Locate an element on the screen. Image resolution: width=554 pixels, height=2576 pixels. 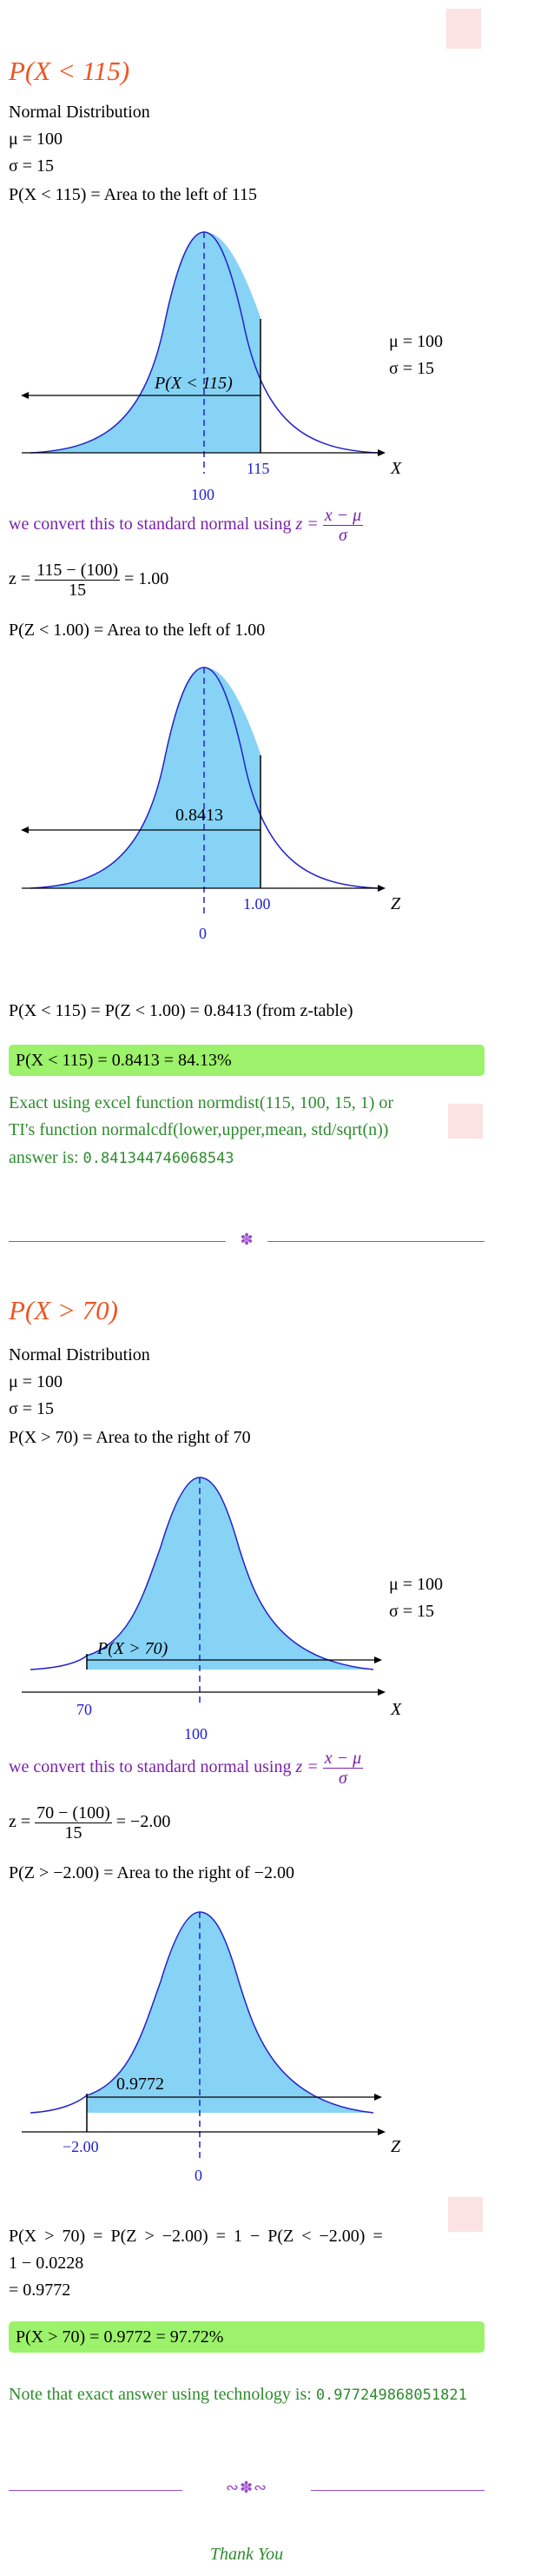
z-calc-frac: 70 − (100) 15 is located at coordinates (73, 1822).